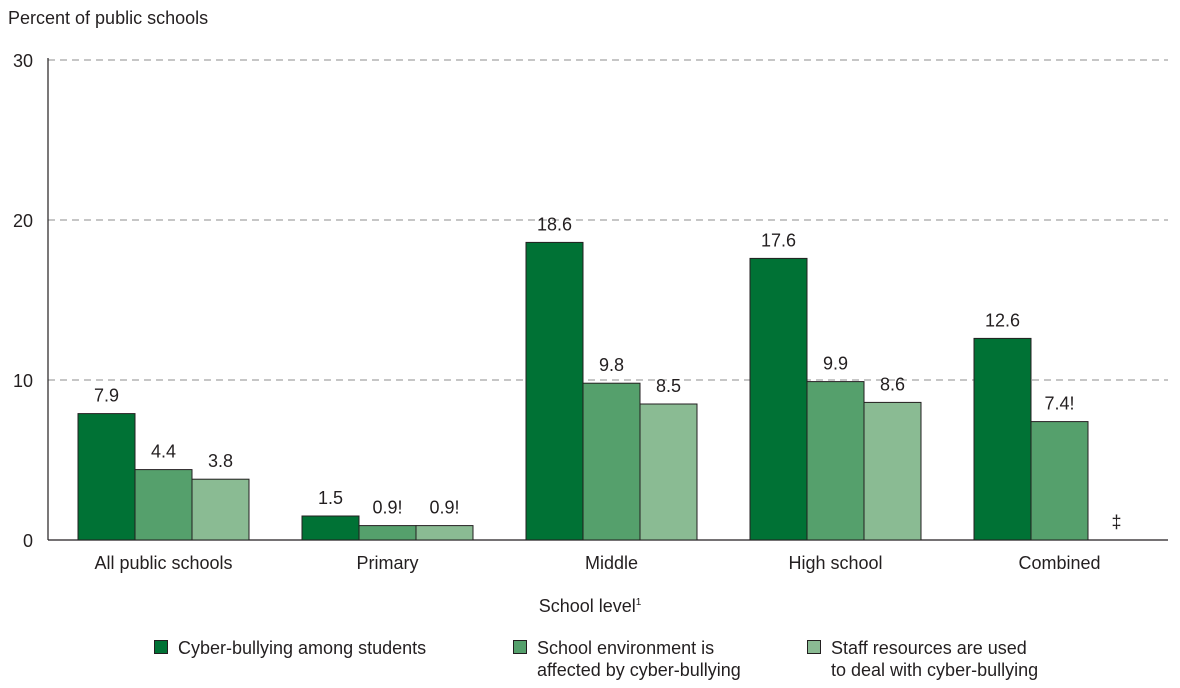 Image resolution: width=1180 pixels, height=688 pixels. Describe the element at coordinates (1002, 320) in the screenshot. I see `data-label: 12.6` at that location.